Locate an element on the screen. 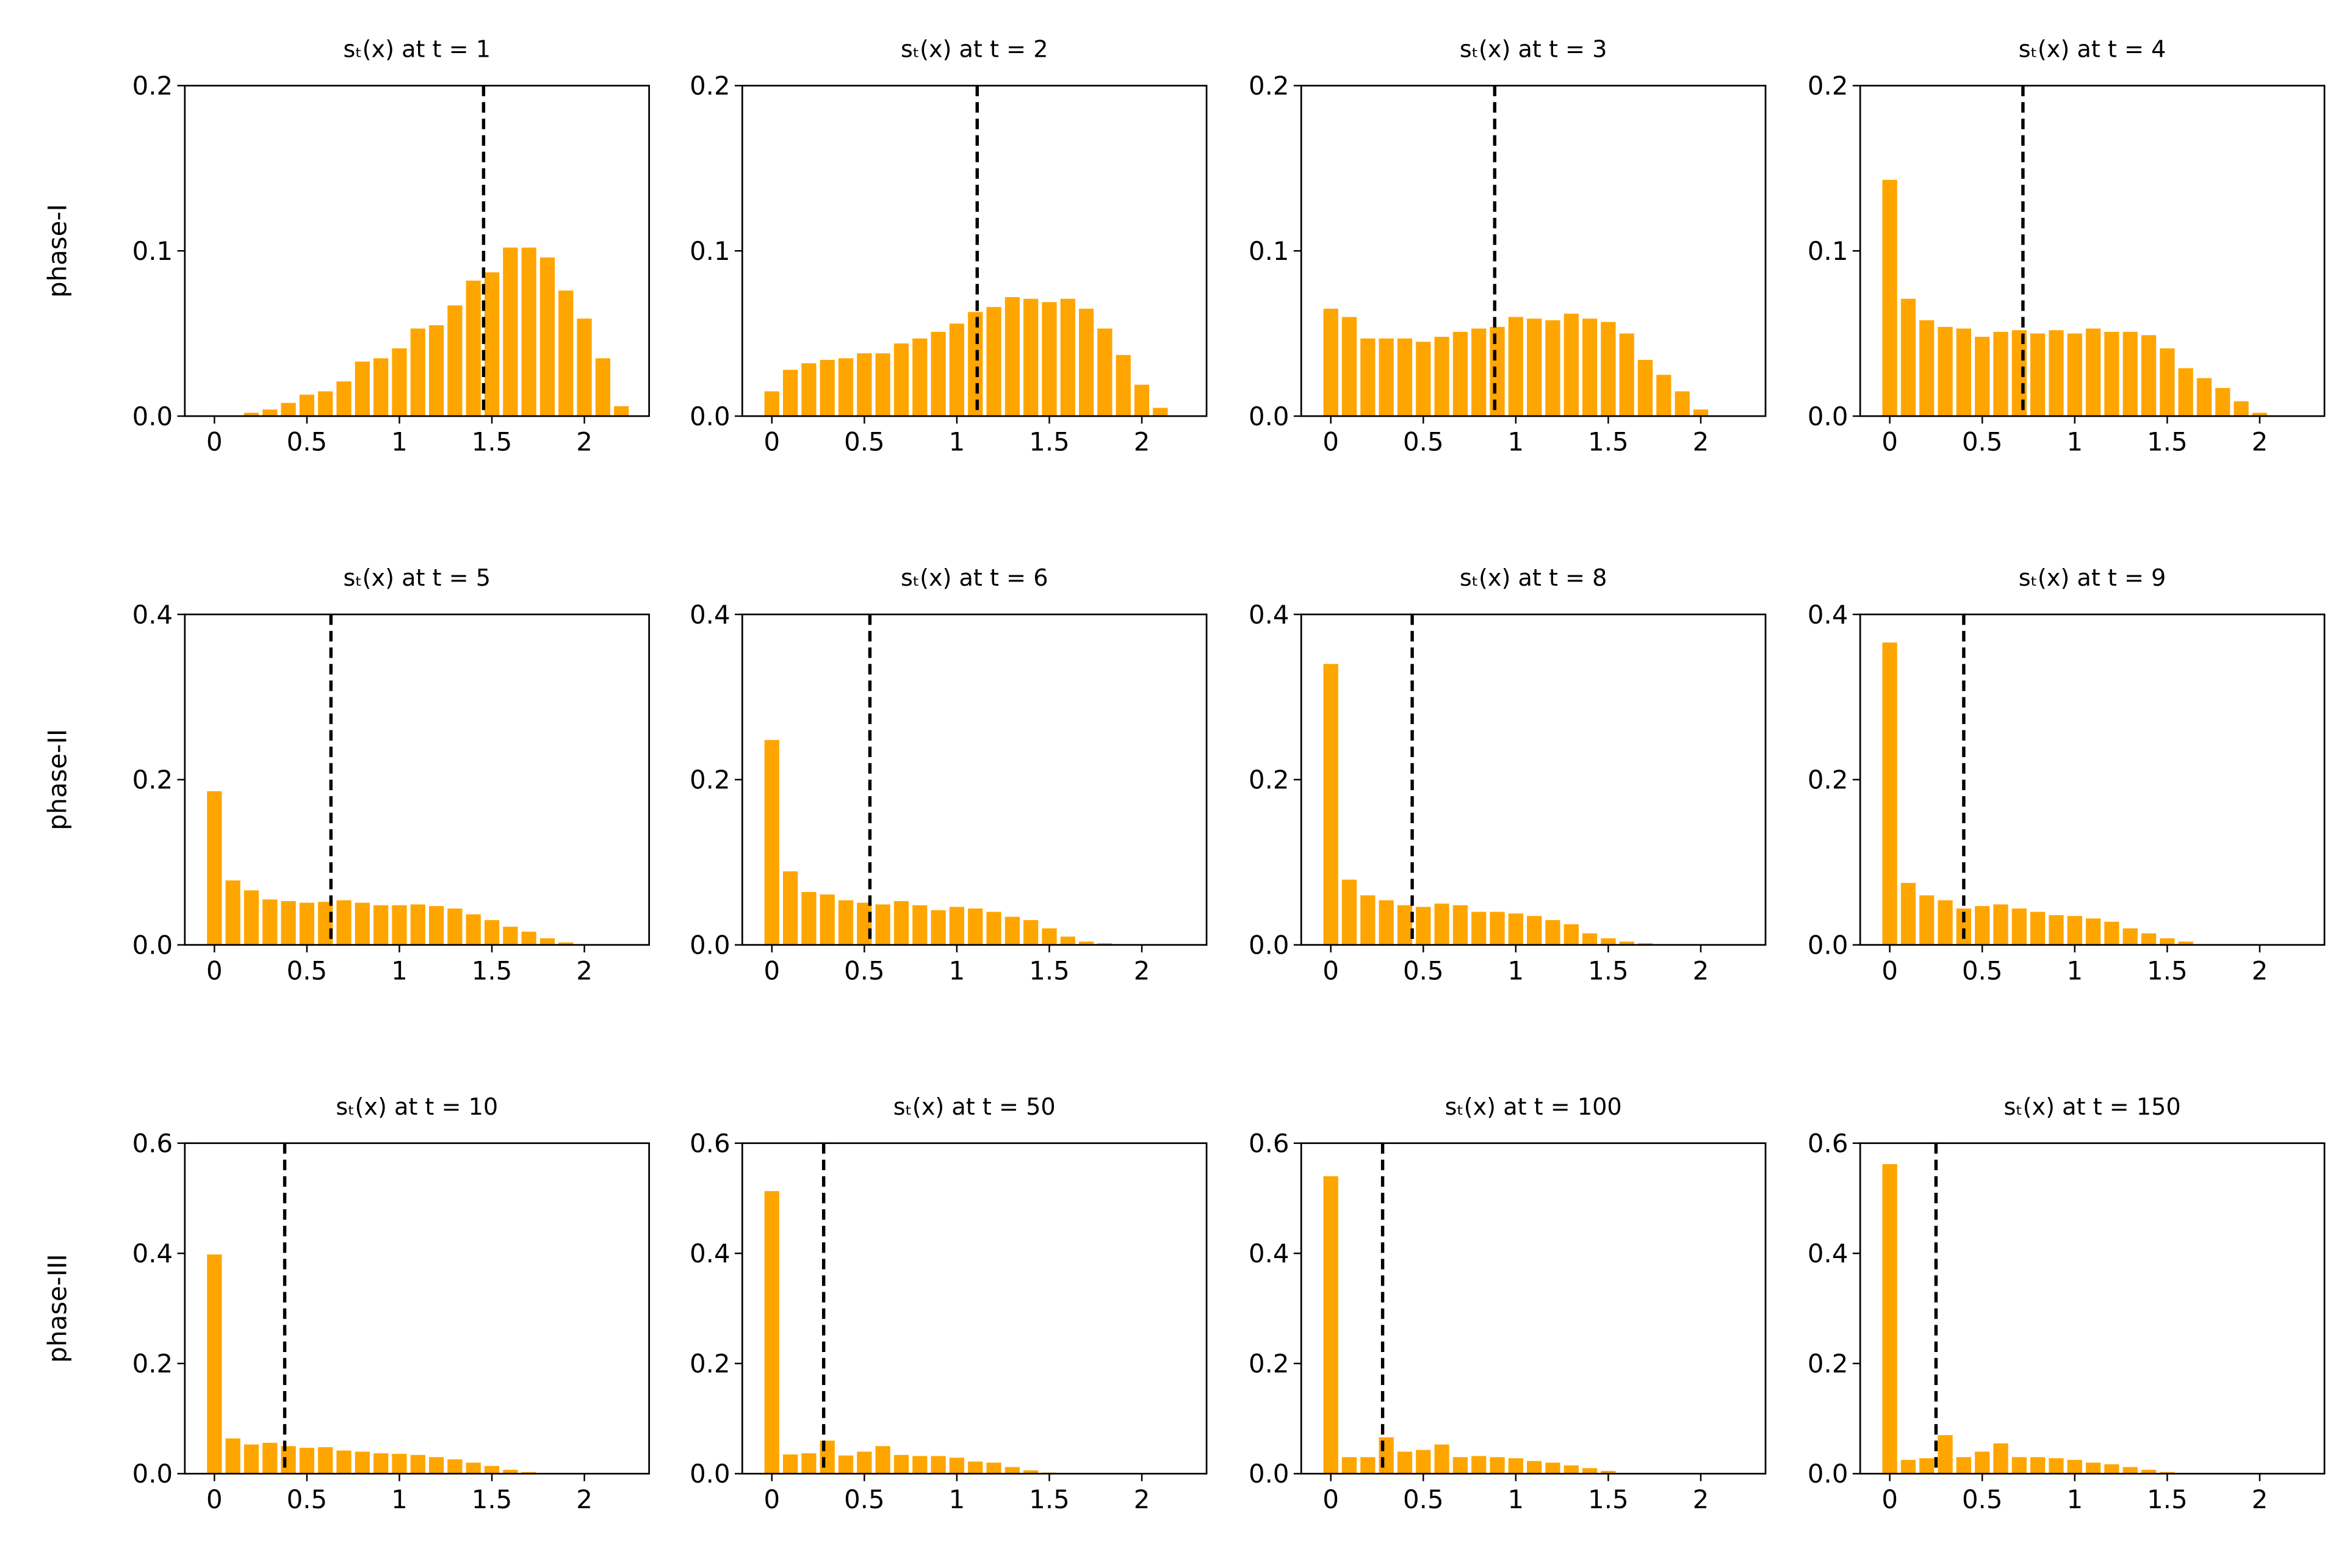 The image size is (2344, 1568). y-axis-label: phase-II is located at coordinates (57, 779).